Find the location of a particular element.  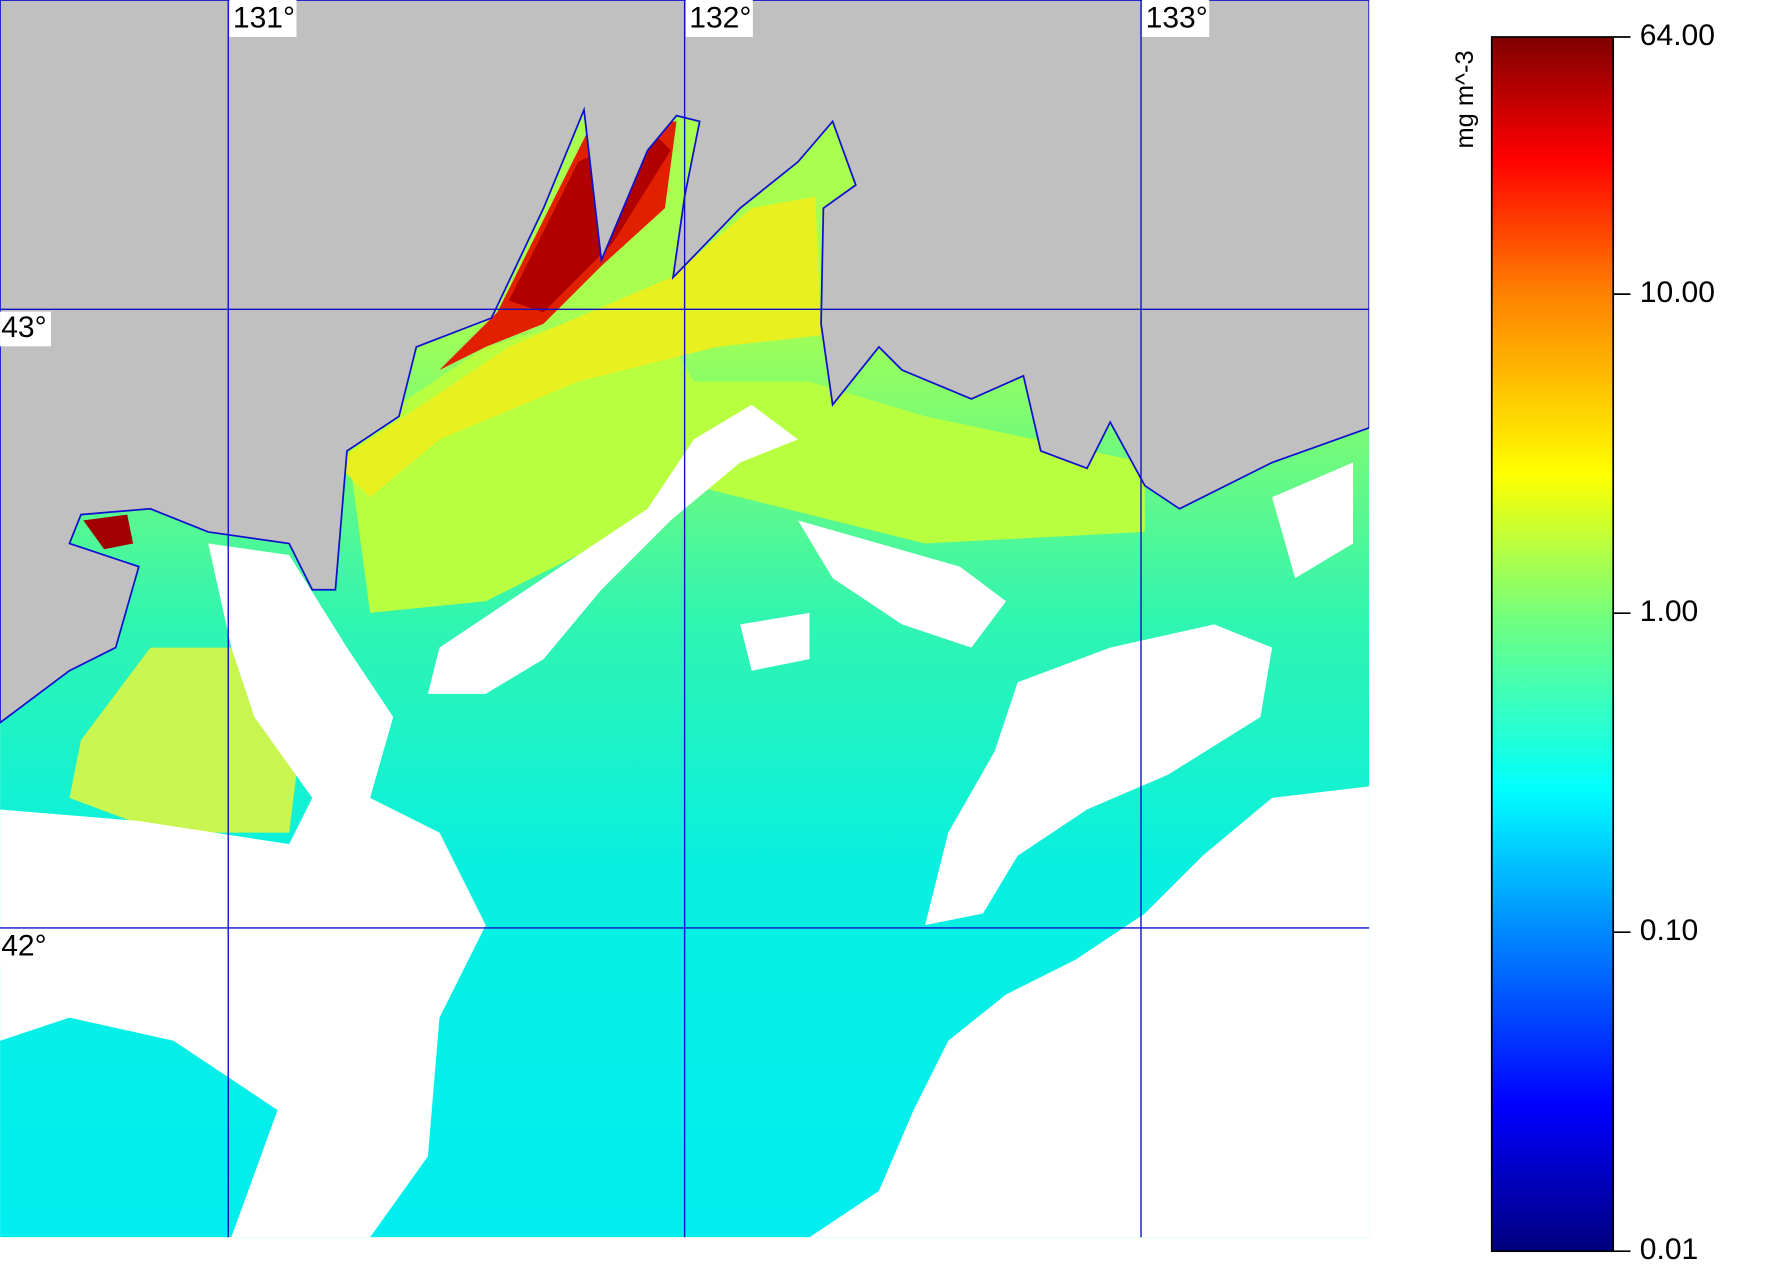

colorbar-tick-label: 64.00 is located at coordinates (1677, 35).